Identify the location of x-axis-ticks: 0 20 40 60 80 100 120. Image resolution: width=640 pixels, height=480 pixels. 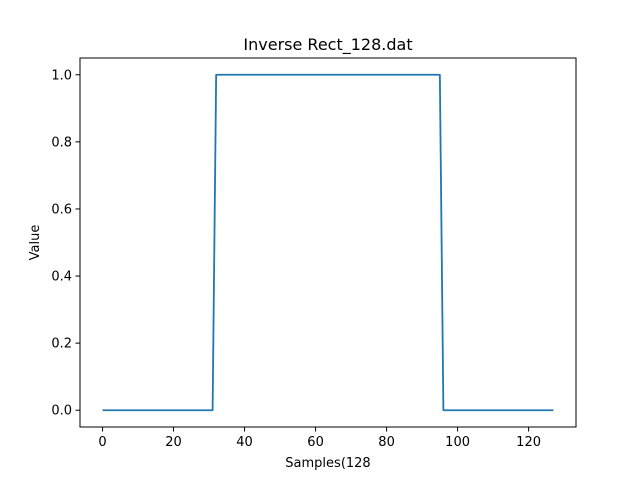
(319, 438).